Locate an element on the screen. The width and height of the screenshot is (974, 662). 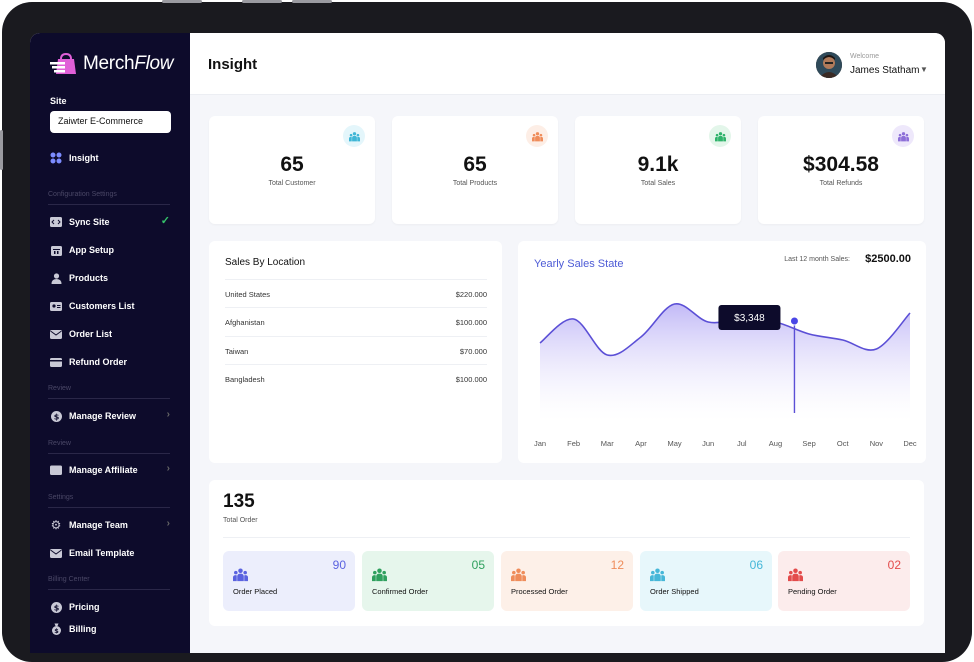
x-tick-label: Sep is located at coordinates (808, 443).